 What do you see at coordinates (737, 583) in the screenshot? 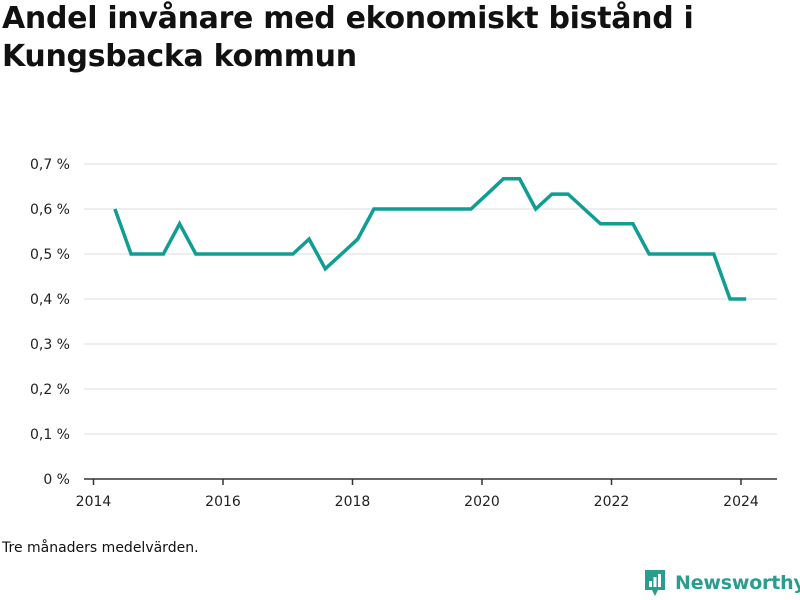
I see `brand-name: Newsworthy` at bounding box center [737, 583].